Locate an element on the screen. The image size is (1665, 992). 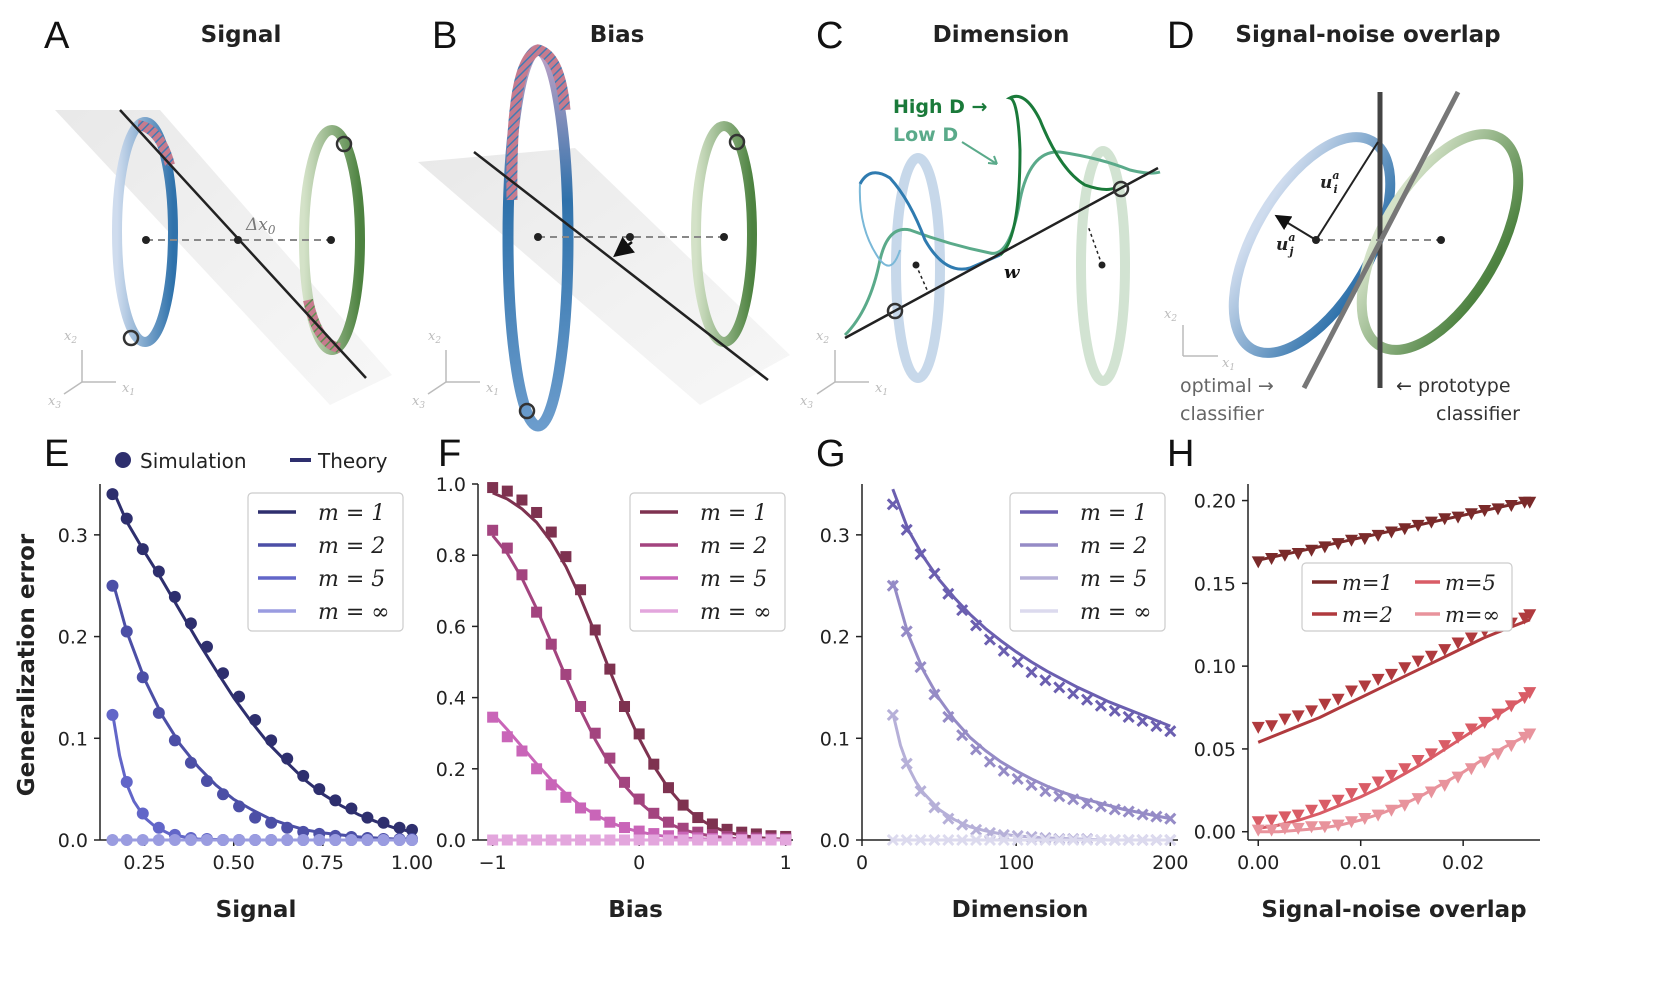
legend-label: m = 2 is located at coordinates (351, 546).